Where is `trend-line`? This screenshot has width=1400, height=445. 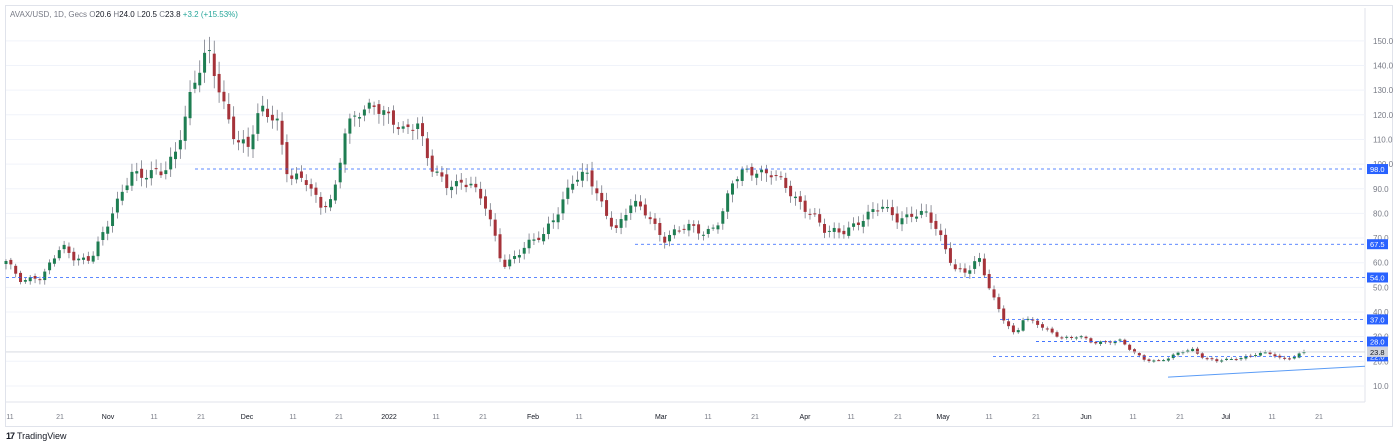
trend-line is located at coordinates (1266, 371).